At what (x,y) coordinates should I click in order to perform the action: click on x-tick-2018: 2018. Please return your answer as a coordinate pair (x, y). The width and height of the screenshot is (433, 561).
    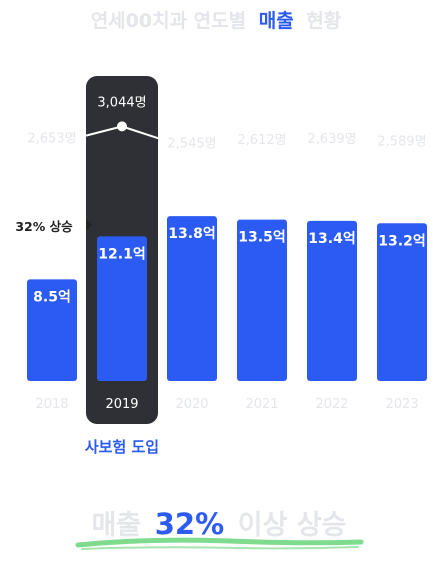
    Looking at the image, I should click on (51, 404).